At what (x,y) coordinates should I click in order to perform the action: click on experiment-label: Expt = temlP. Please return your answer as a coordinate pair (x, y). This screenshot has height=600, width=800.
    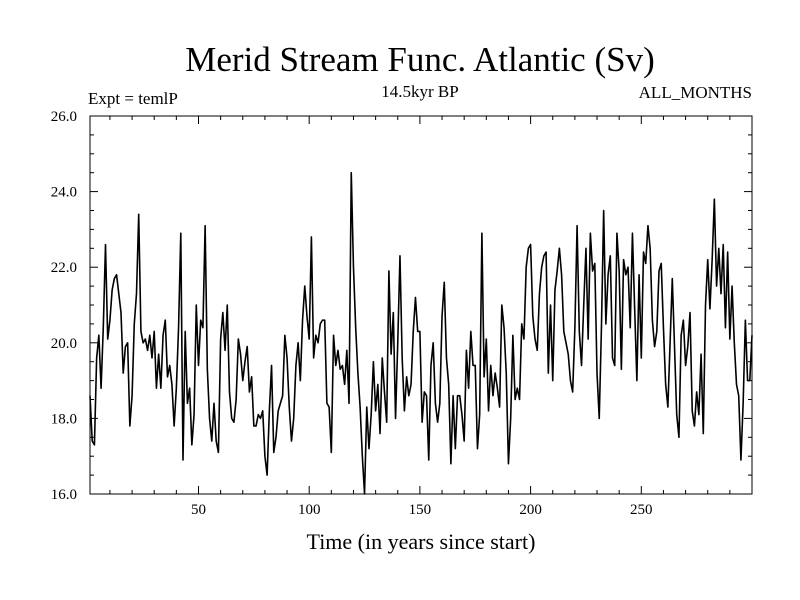
    Looking at the image, I should click on (133, 98).